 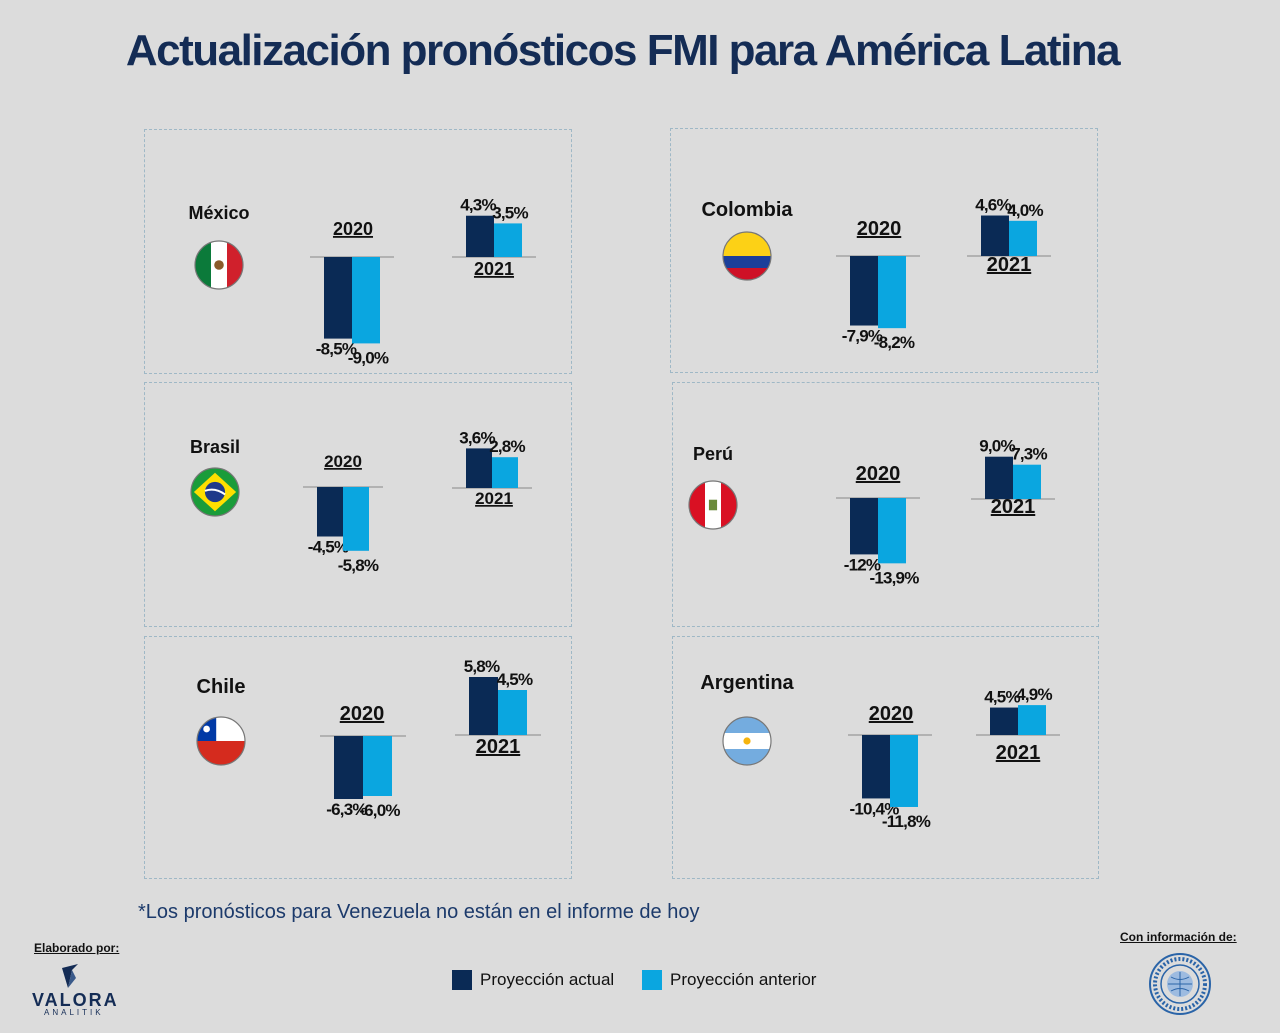 I want to click on data-label: 4,3%, so click(x=478, y=205).